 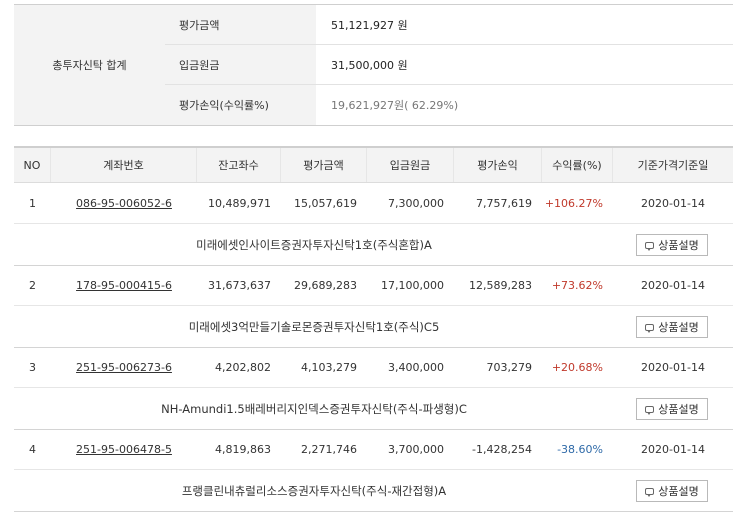 What do you see at coordinates (573, 203) in the screenshot?
I see `rate-cell: +106.27%` at bounding box center [573, 203].